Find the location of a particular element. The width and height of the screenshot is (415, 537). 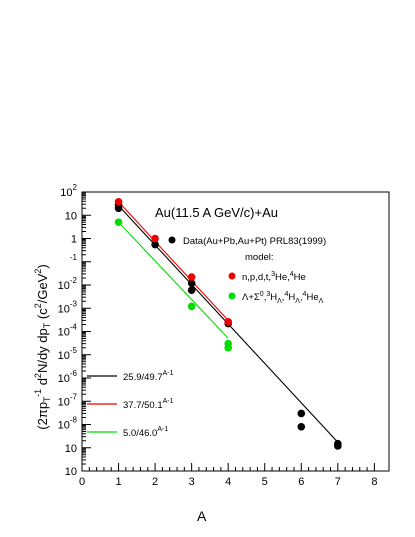

fit-legend-label: 25.9/49.7A-1 is located at coordinates (148, 376).